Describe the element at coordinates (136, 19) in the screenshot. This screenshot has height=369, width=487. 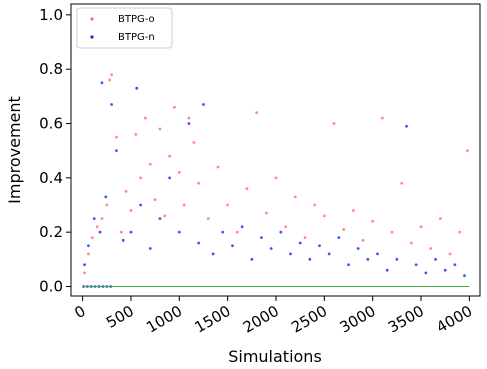
I see `legend-label-btpg-o: BTPG-o` at that location.